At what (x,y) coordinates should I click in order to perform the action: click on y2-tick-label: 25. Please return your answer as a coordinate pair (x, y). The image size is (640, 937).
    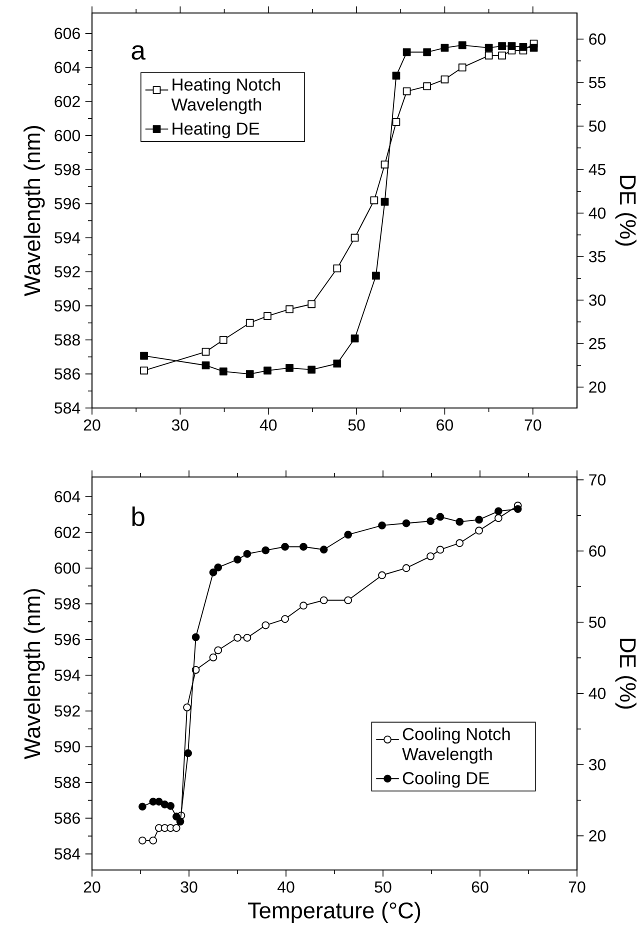
    Looking at the image, I should click on (597, 344).